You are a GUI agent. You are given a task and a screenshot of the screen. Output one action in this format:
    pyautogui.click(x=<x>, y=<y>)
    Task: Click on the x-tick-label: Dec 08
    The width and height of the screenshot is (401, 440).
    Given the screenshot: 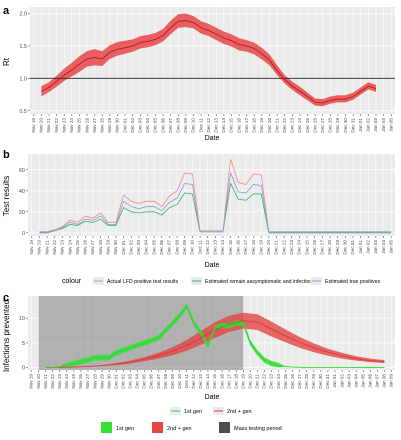 What is the action you would take?
    pyautogui.click(x=178, y=125)
    